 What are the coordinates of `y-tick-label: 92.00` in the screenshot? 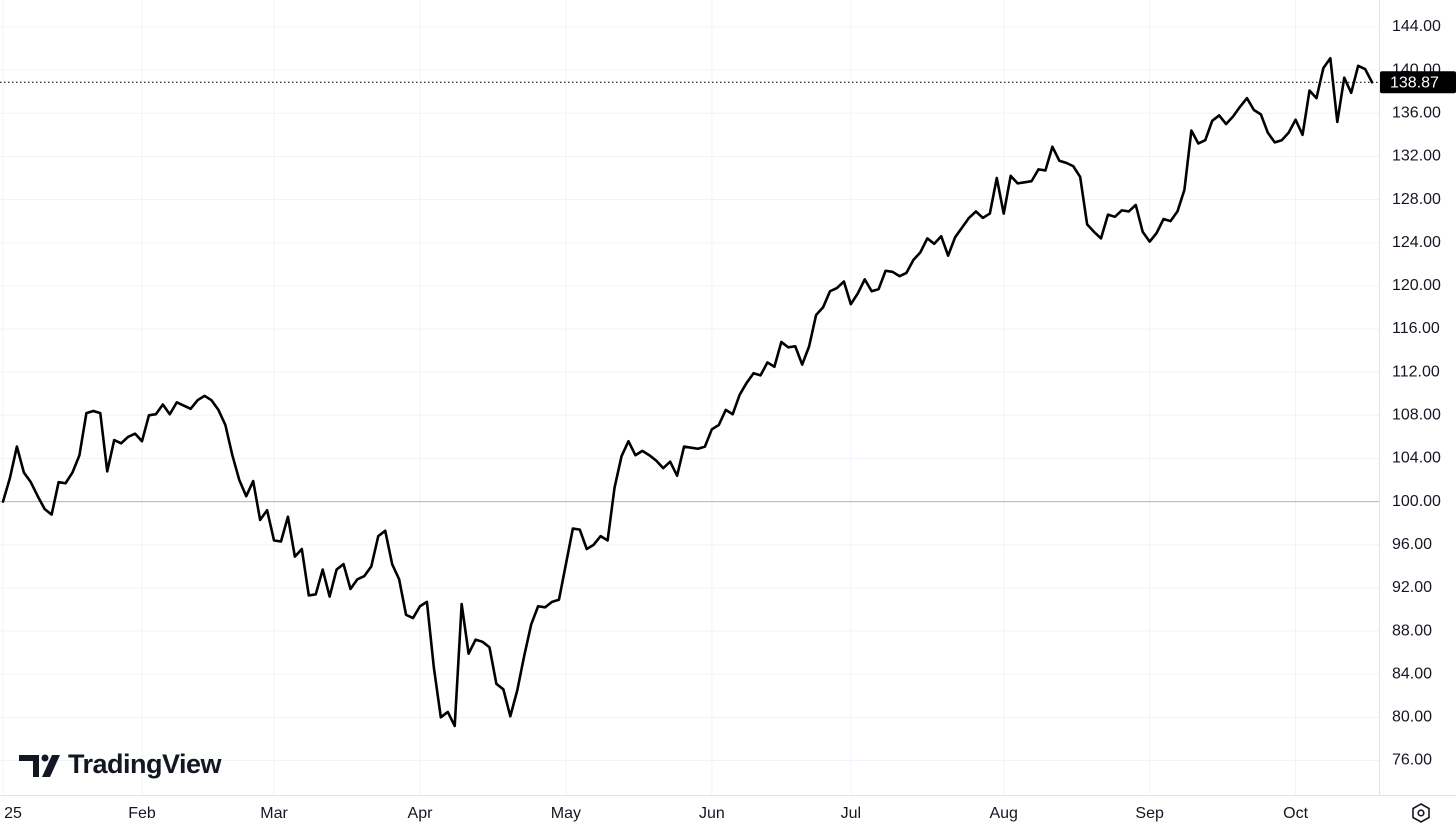 It's located at (1412, 587).